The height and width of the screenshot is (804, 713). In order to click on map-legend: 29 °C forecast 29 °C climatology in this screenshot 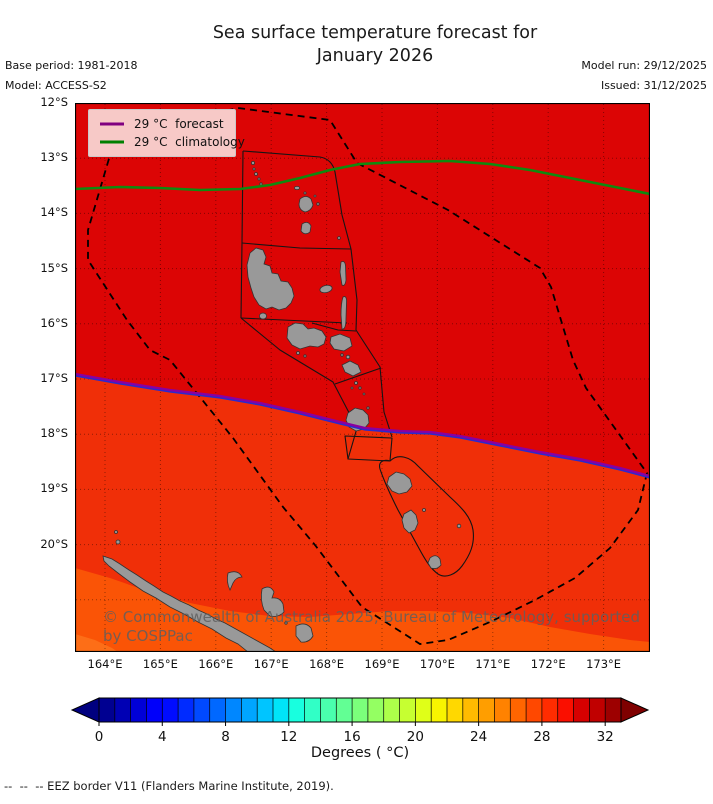, I will do `click(166, 133)`.